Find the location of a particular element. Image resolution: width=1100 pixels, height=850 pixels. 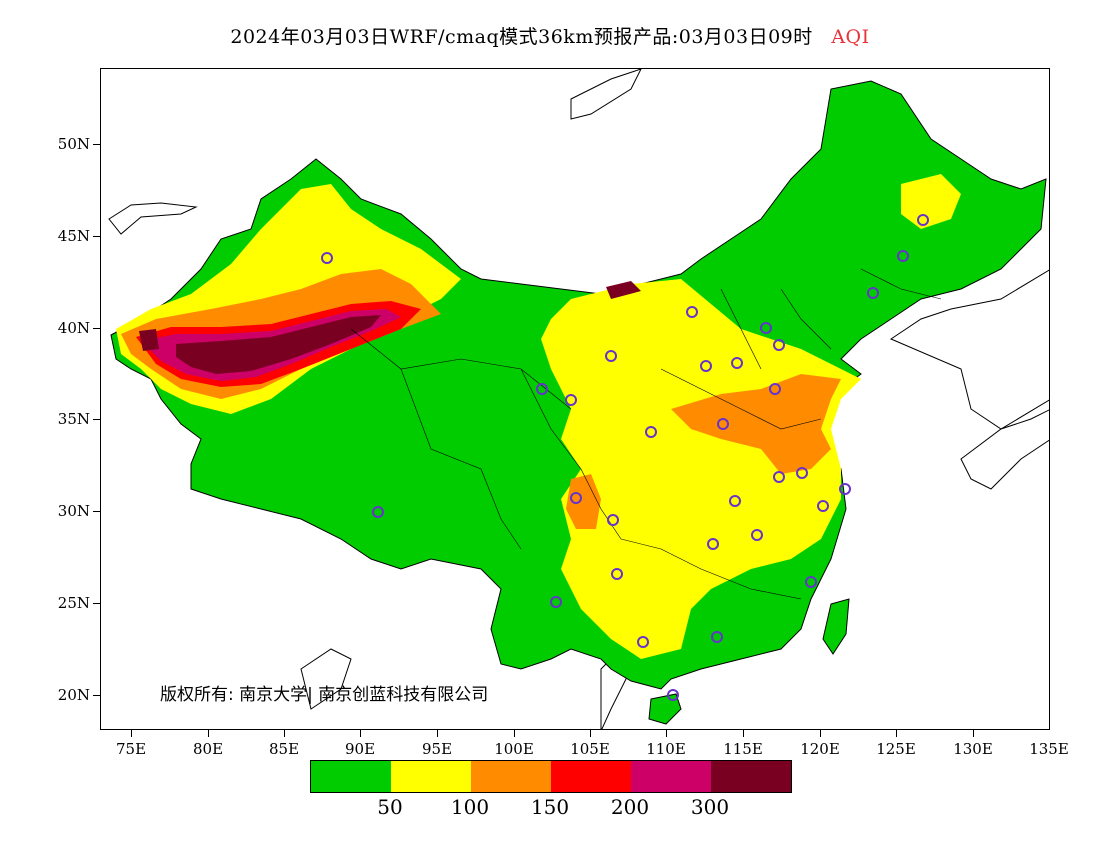

lon-label-105e: 105E is located at coordinates (590, 749).